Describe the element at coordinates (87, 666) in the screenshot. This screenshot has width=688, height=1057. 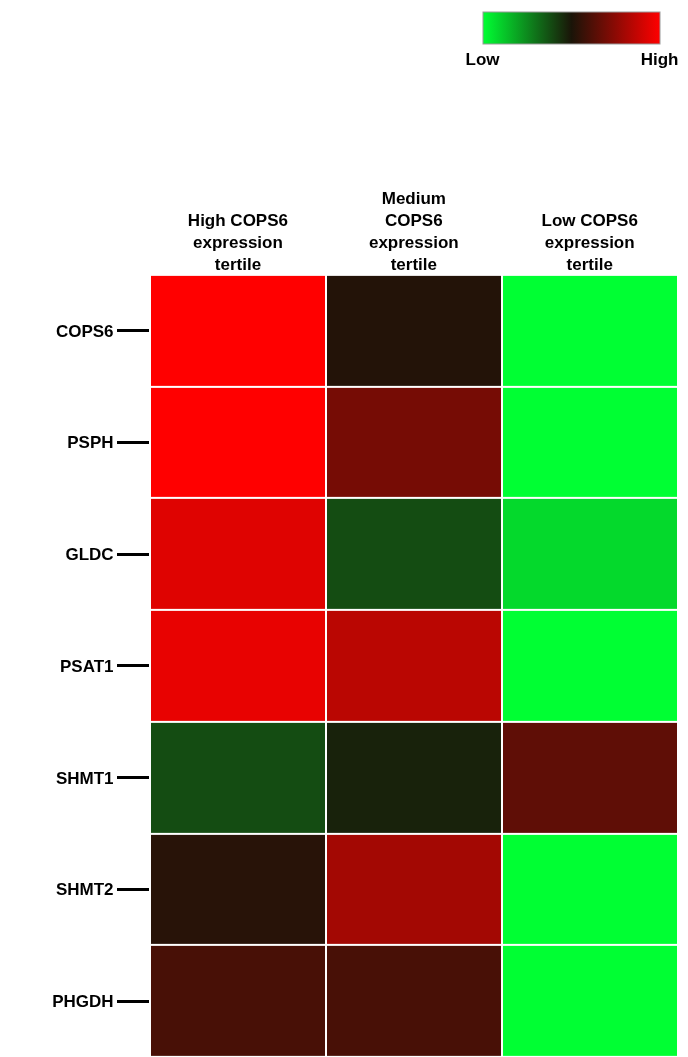
I see `y-tick-label: PSAT1` at that location.